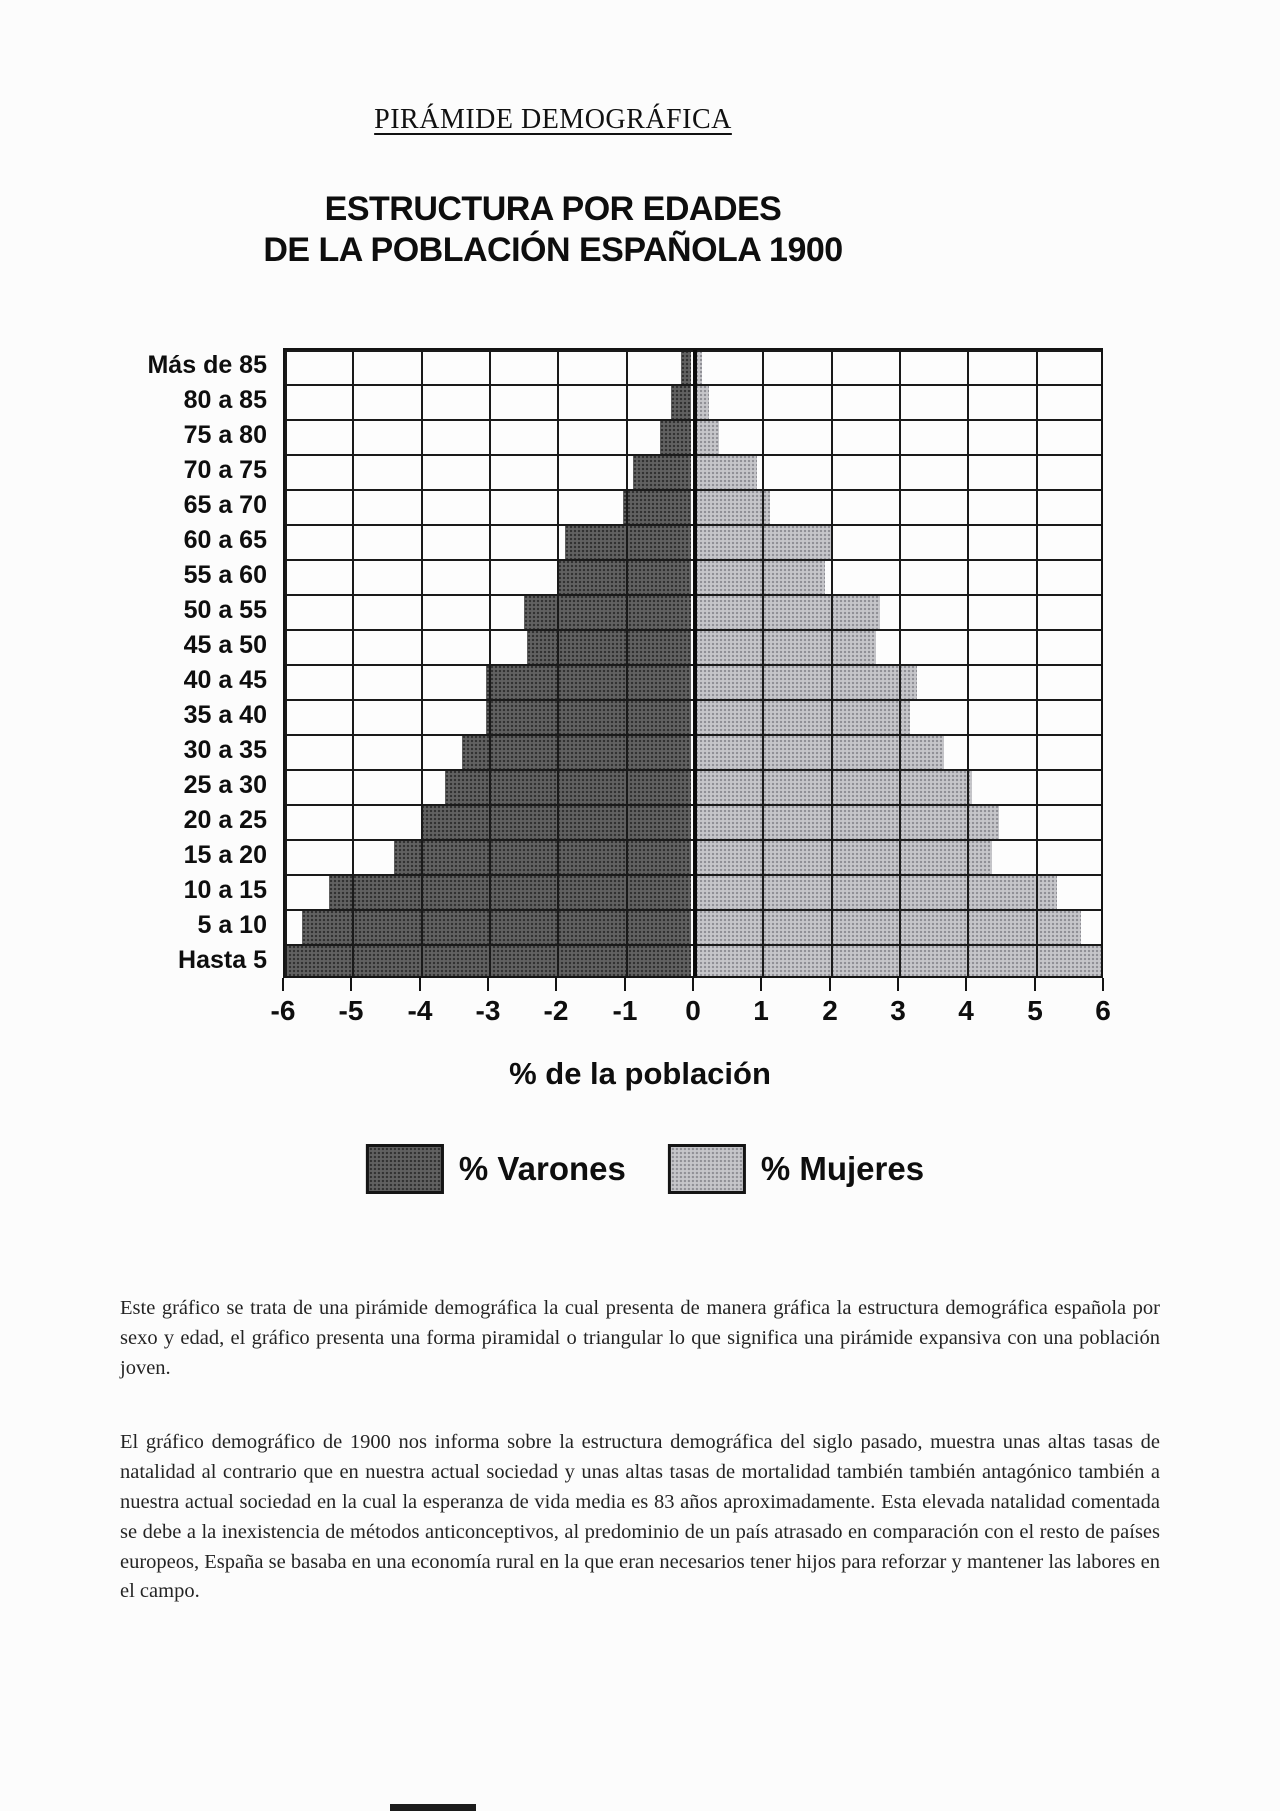 Image resolution: width=1280 pixels, height=1811 pixels. Describe the element at coordinates (556, 1010) in the screenshot. I see `x-axis-tick-label: -2` at that location.